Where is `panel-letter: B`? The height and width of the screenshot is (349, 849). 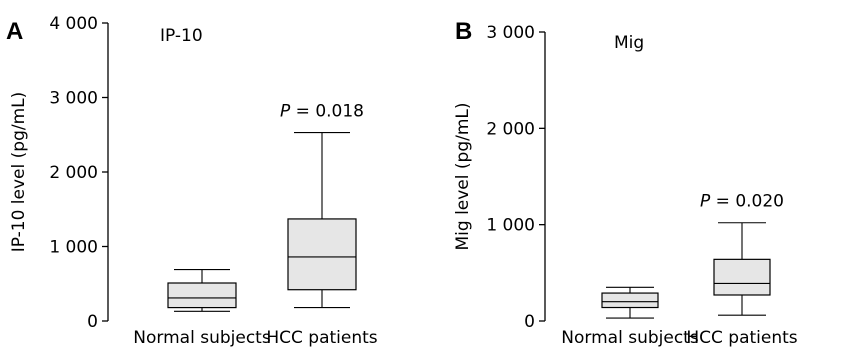 panel-letter: B is located at coordinates (463, 31).